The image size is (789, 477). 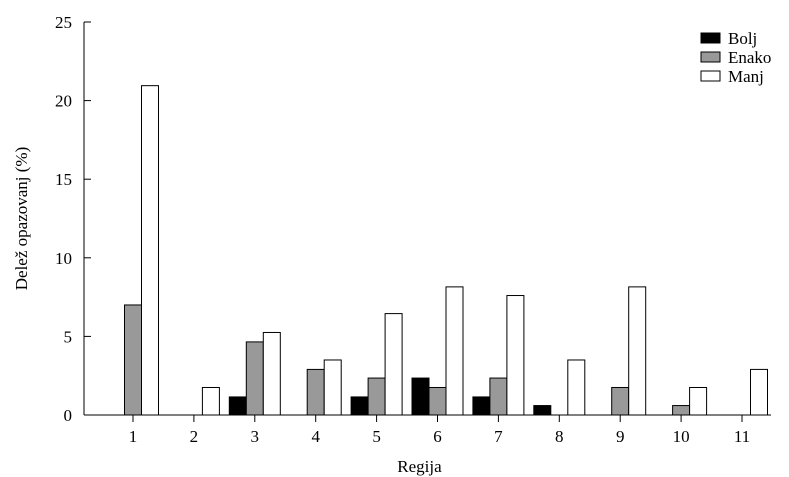 What do you see at coordinates (419, 466) in the screenshot?
I see `x-axis-label: Regija` at bounding box center [419, 466].